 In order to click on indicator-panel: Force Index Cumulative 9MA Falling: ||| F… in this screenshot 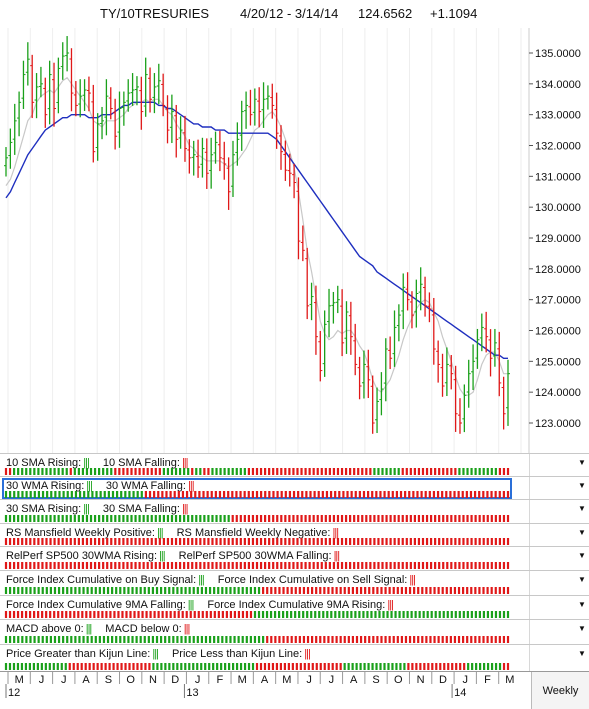, I will do `click(294, 607)`.